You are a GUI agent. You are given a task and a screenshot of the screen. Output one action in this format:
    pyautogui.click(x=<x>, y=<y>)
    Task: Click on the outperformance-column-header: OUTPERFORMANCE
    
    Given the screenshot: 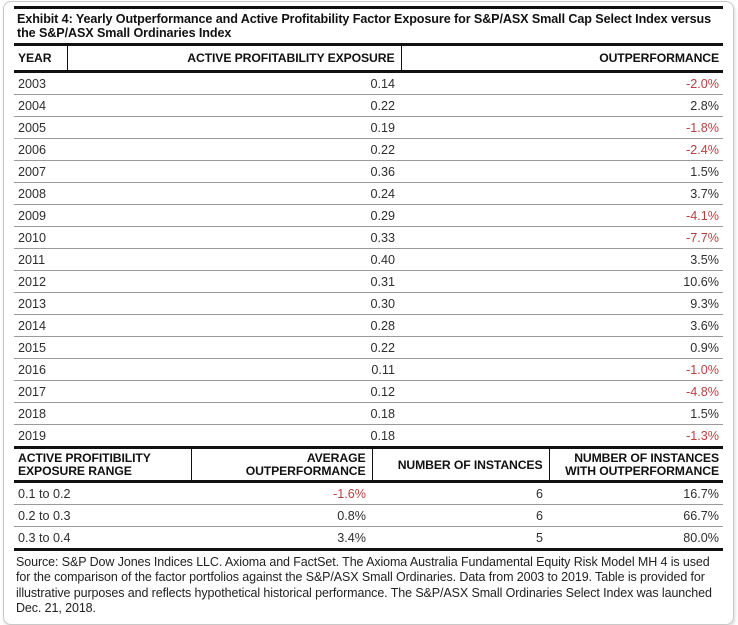 What is the action you would take?
    pyautogui.click(x=561, y=58)
    